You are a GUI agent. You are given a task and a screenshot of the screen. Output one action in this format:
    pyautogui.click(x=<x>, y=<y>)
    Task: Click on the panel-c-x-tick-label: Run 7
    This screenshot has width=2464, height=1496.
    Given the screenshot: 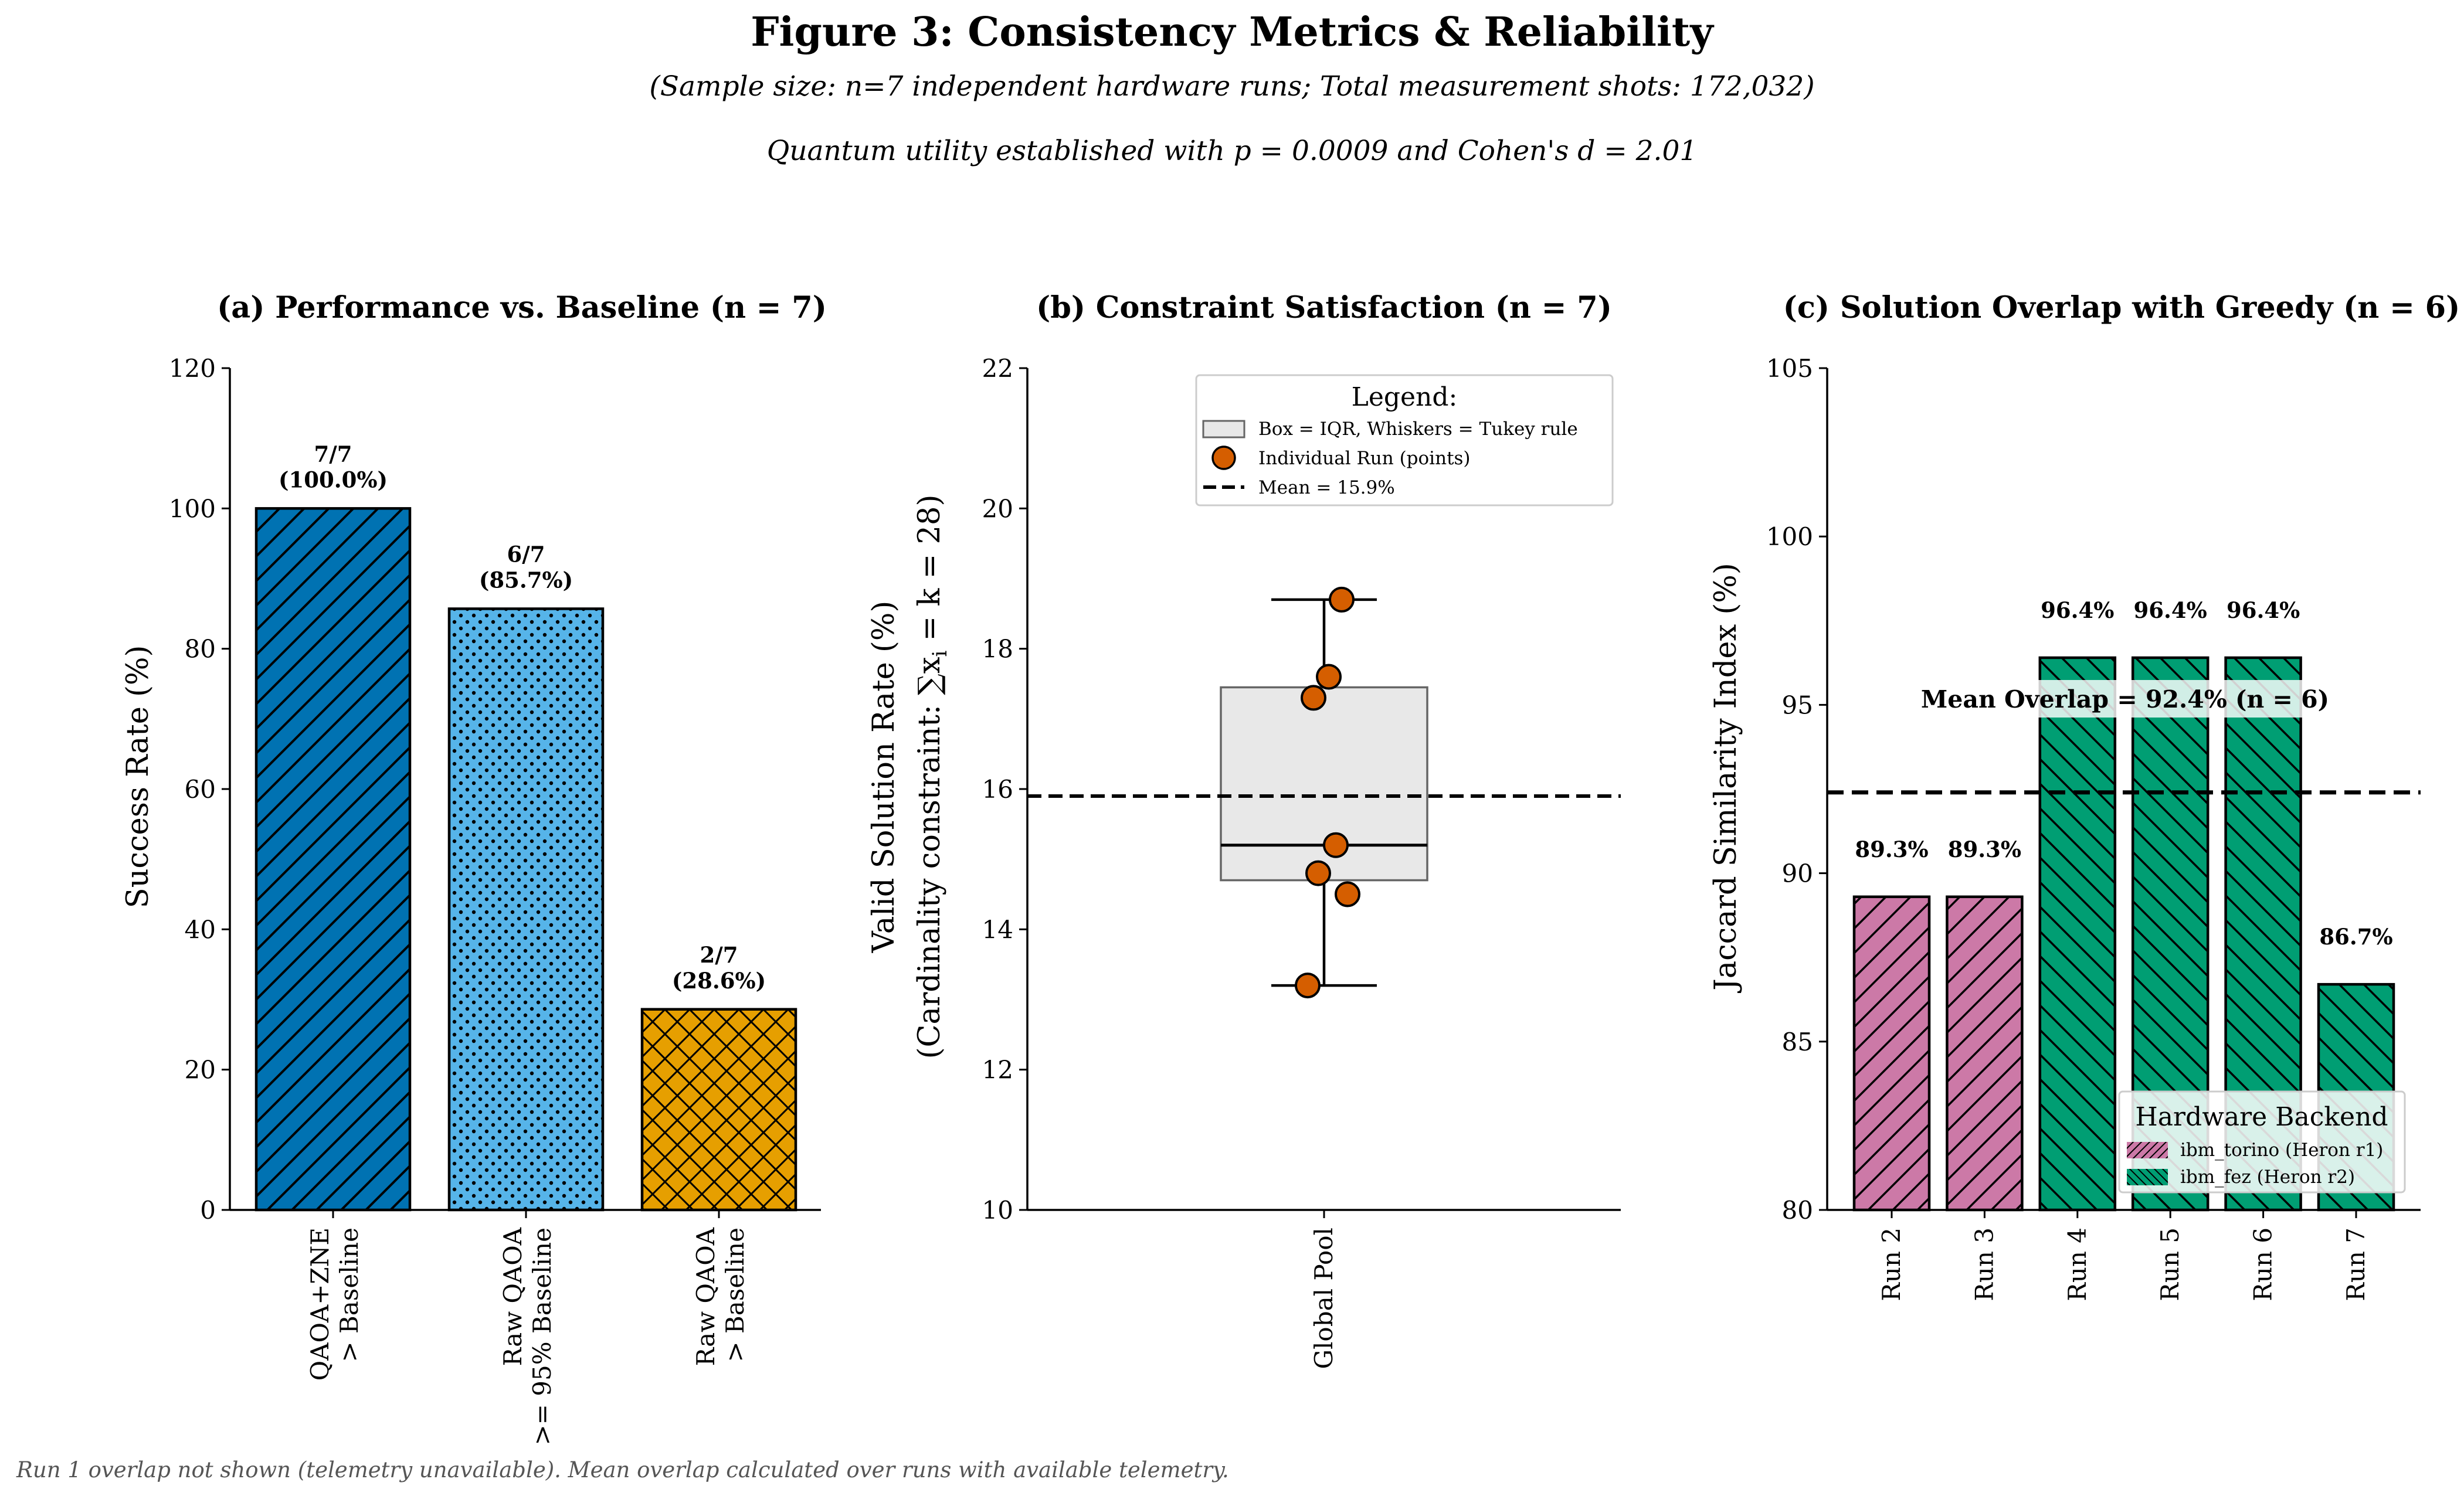 What is the action you would take?
    pyautogui.click(x=2355, y=1264)
    